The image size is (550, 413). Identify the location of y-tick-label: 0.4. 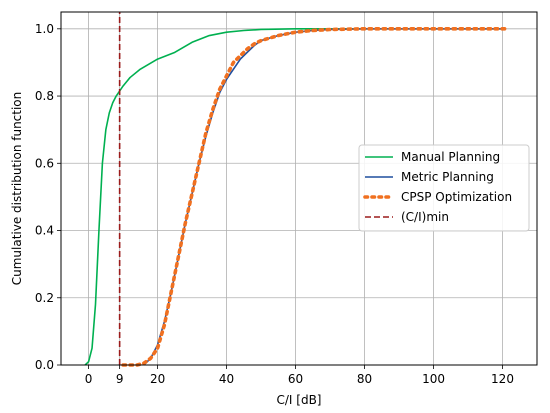
(44, 231).